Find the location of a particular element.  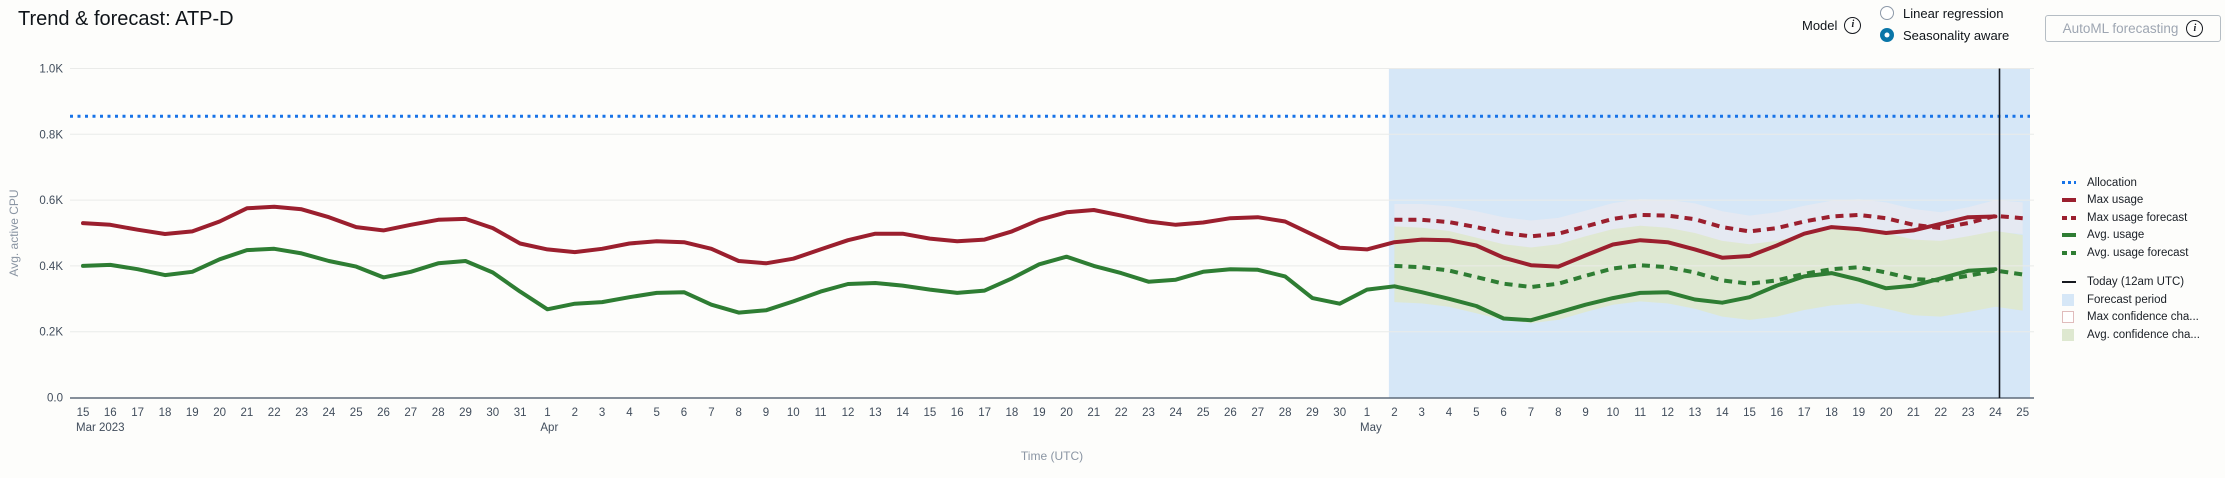

max-usage-forecast-line is located at coordinates (1708, 225).